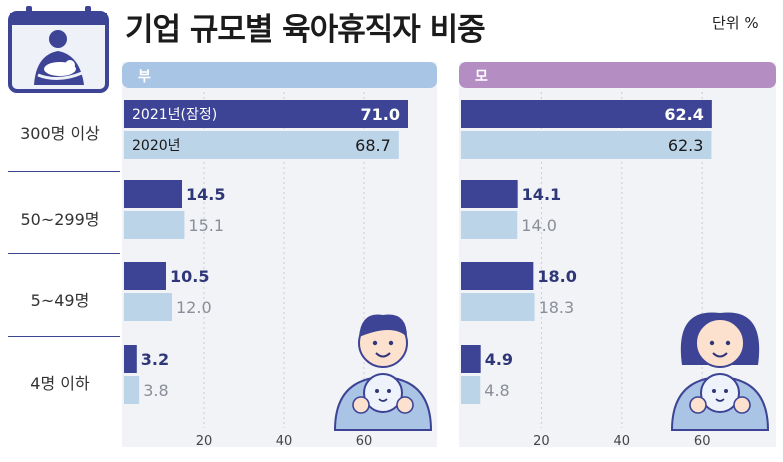 This screenshot has width=783, height=462. I want to click on category-label-under4: 4명 이하, so click(60, 383).